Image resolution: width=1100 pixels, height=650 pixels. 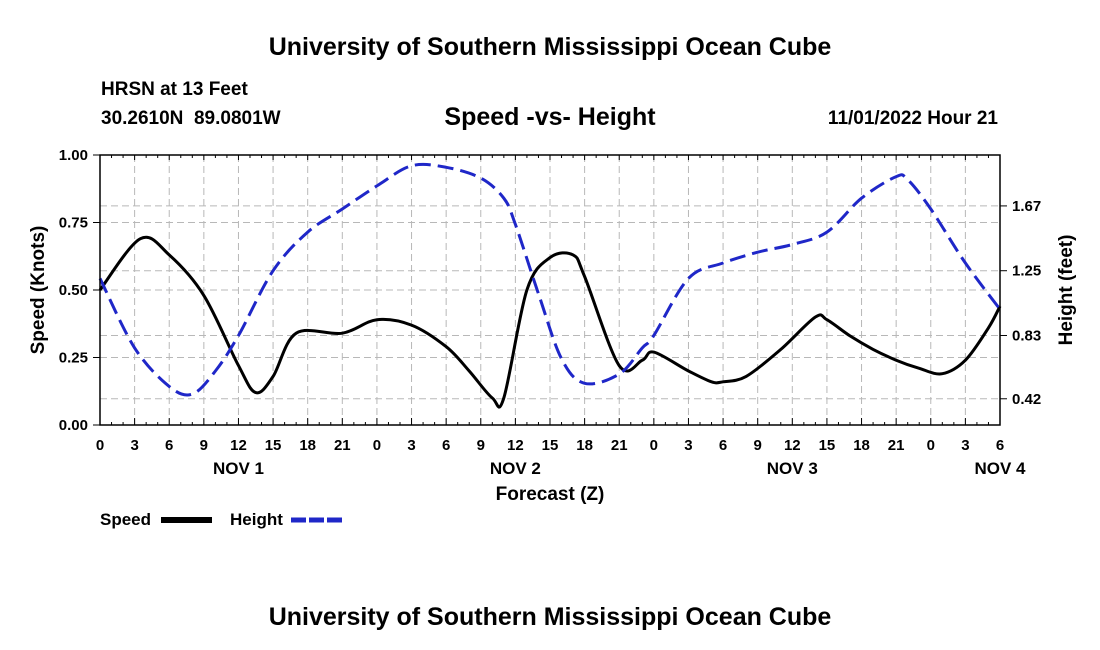 I want to click on y-left-tick-label: 1.00, so click(x=73, y=155).